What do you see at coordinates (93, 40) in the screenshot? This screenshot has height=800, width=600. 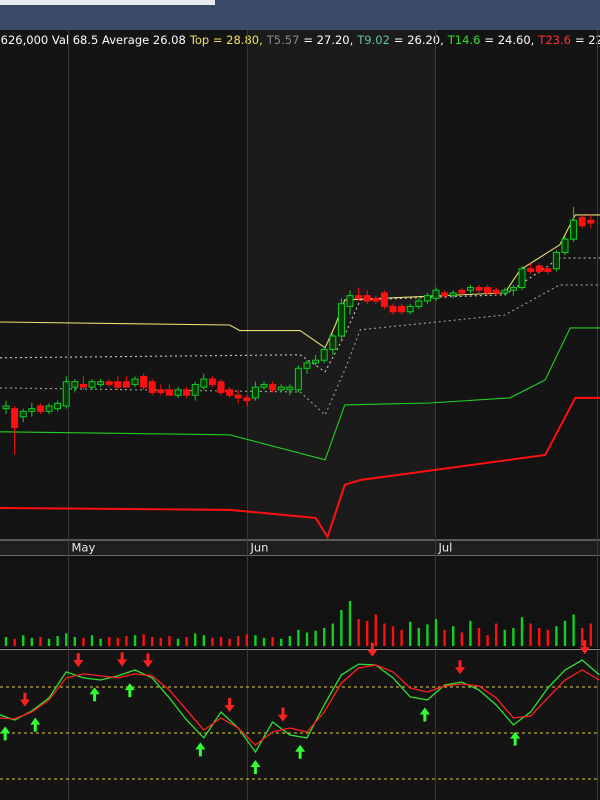 I see `header-segment: ,626,000 Val 68.5 Average 26.08` at bounding box center [93, 40].